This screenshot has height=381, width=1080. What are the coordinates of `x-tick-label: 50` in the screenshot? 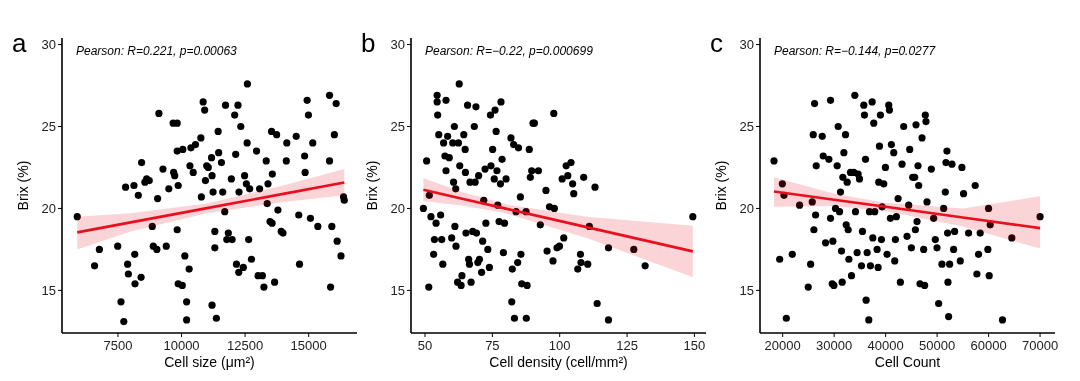 It's located at (425, 345).